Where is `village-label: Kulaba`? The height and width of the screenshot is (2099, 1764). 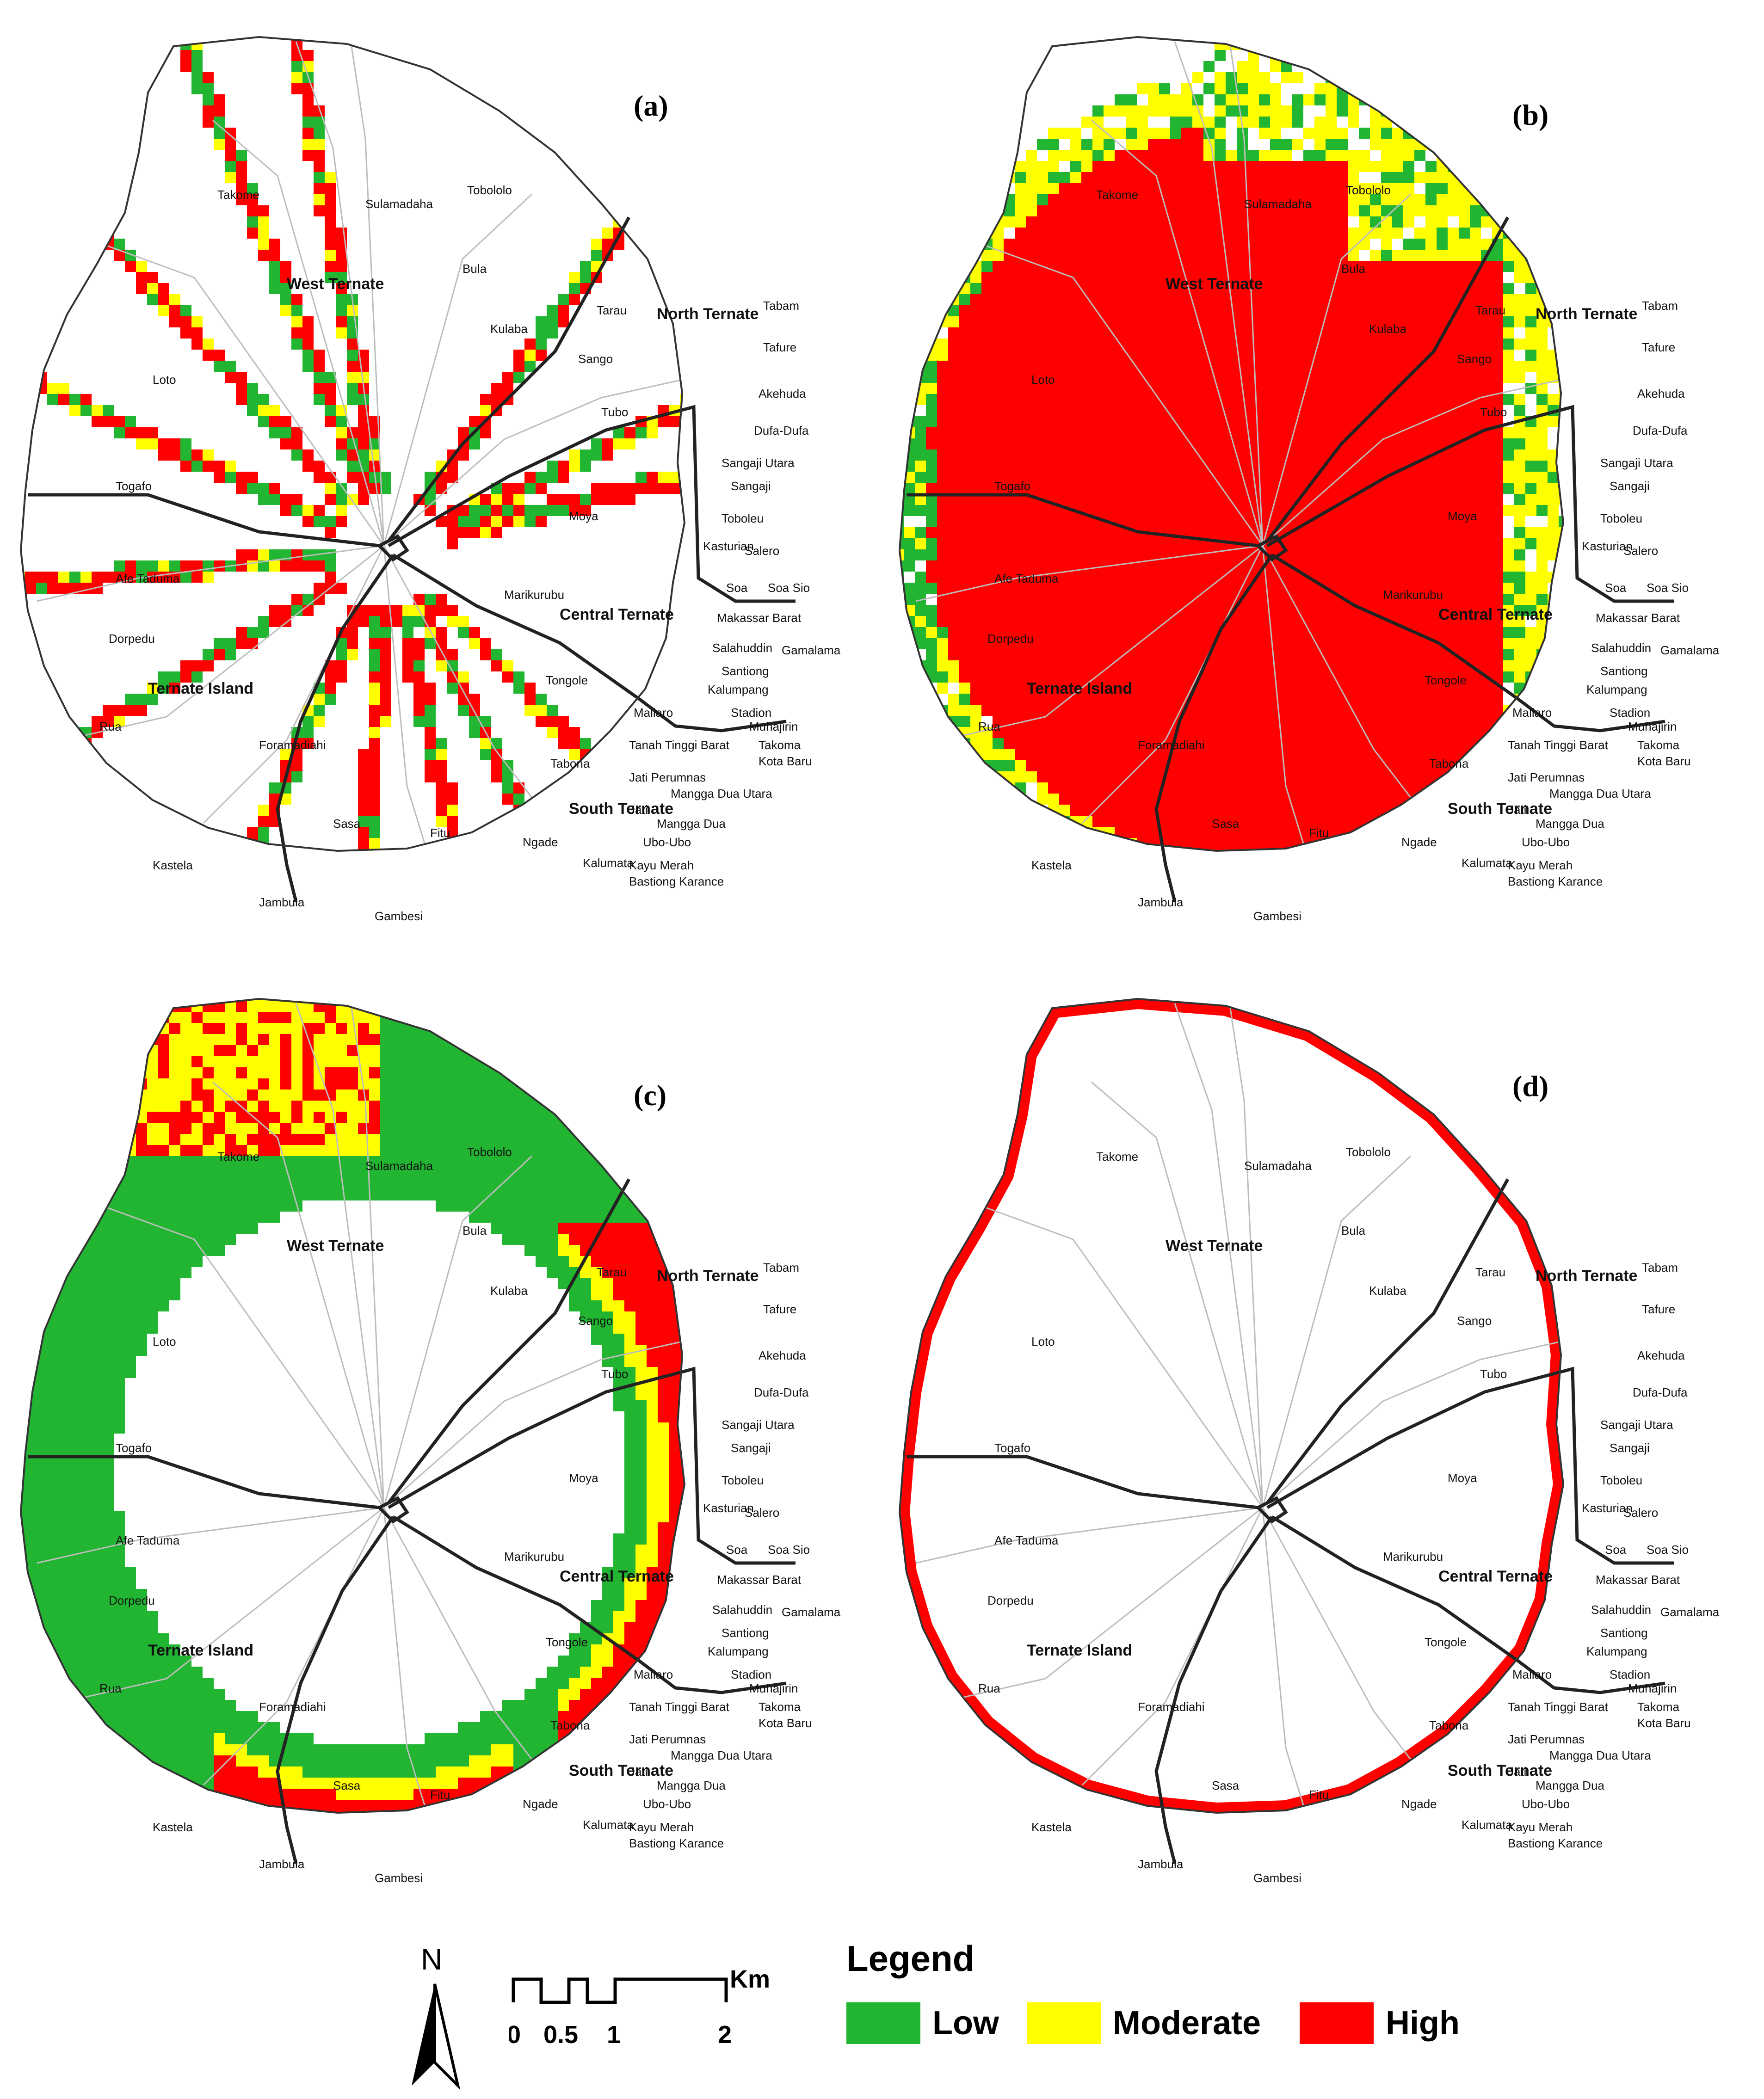
village-label: Kulaba is located at coordinates (509, 329).